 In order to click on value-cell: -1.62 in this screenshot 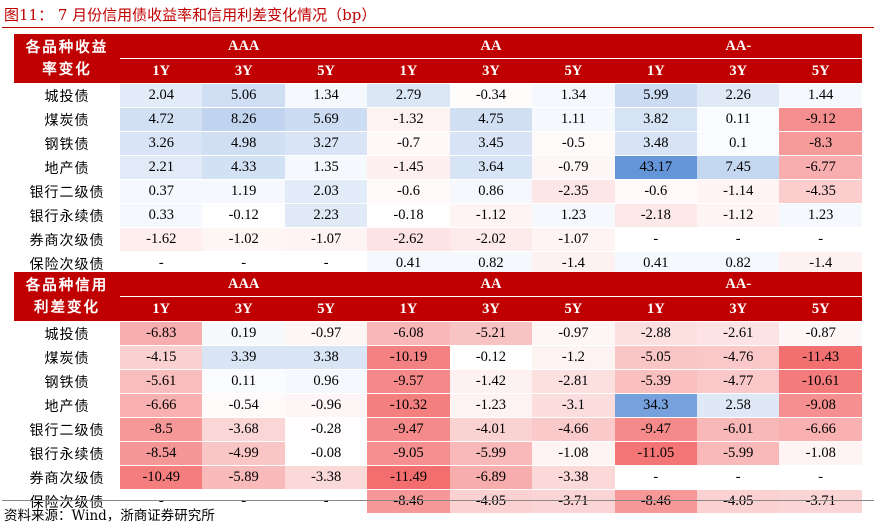, I will do `click(161, 239)`.